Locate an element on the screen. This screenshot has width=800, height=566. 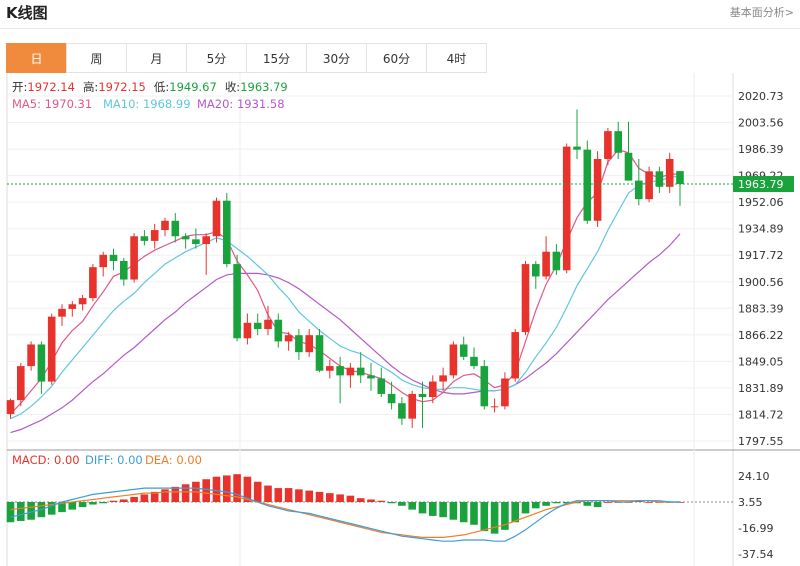
ohlc-open: 1972.14 is located at coordinates (51, 87).